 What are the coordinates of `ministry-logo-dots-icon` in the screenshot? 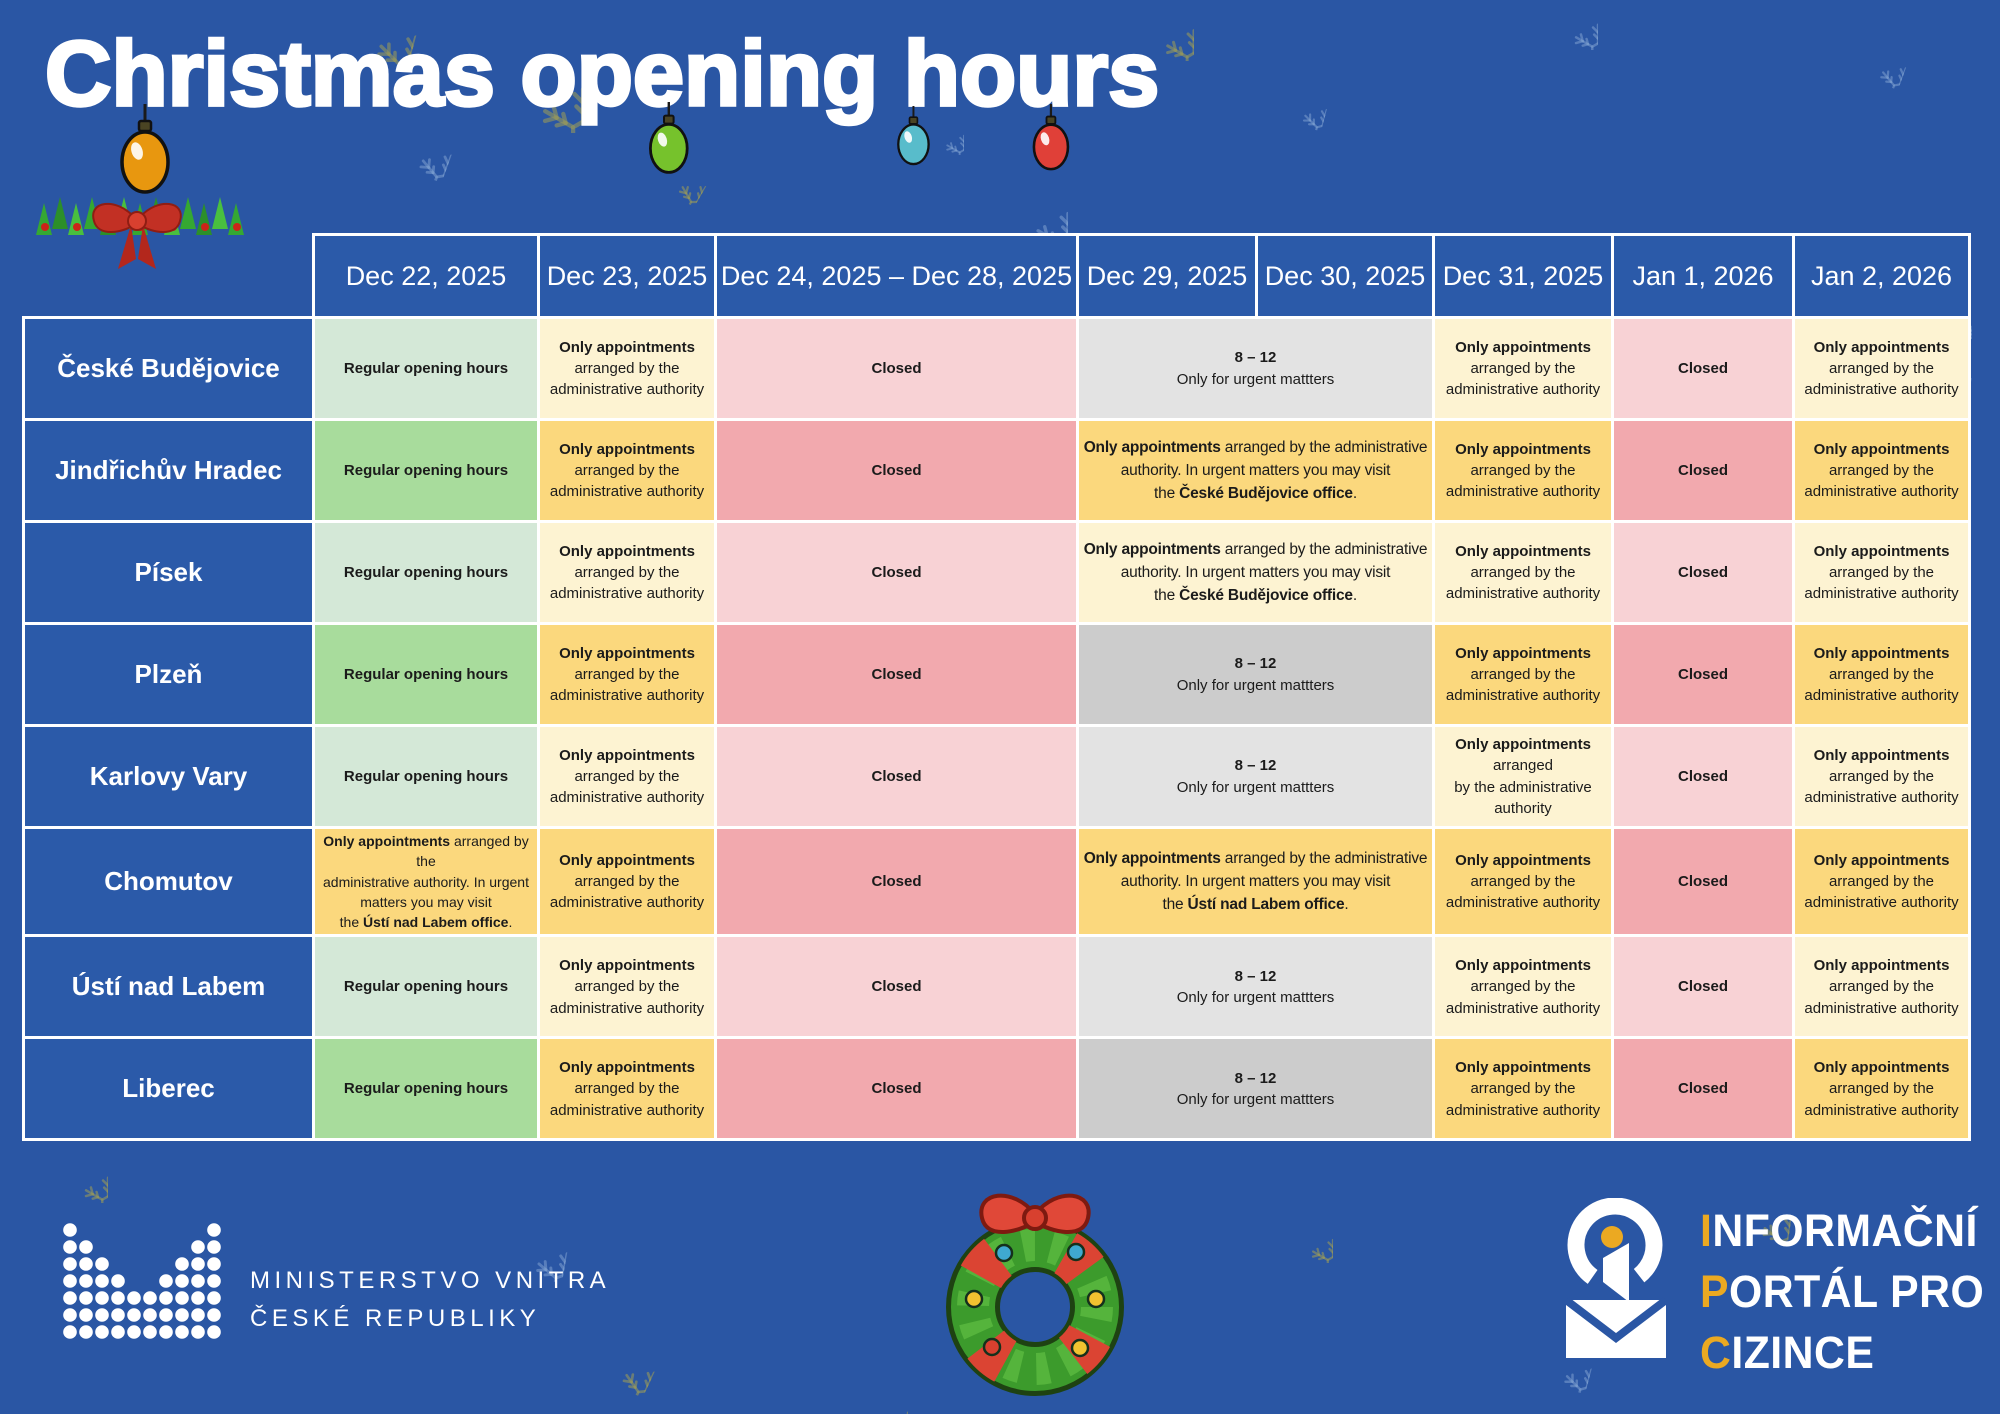 It's located at (142, 1281).